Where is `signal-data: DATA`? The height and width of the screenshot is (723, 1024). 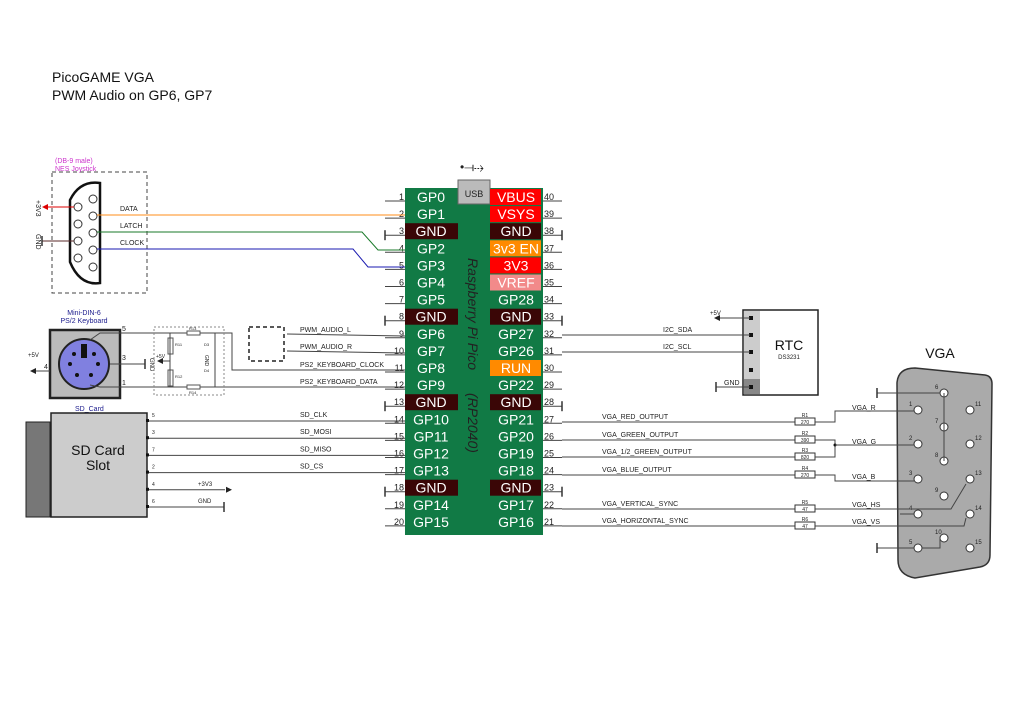
signal-data: DATA is located at coordinates (129, 209).